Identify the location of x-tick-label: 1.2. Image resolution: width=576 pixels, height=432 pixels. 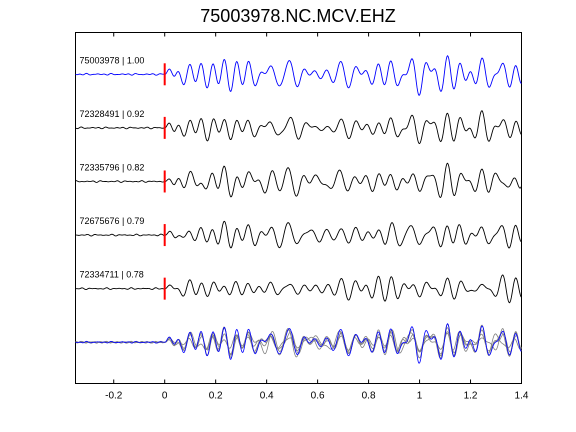
(471, 396).